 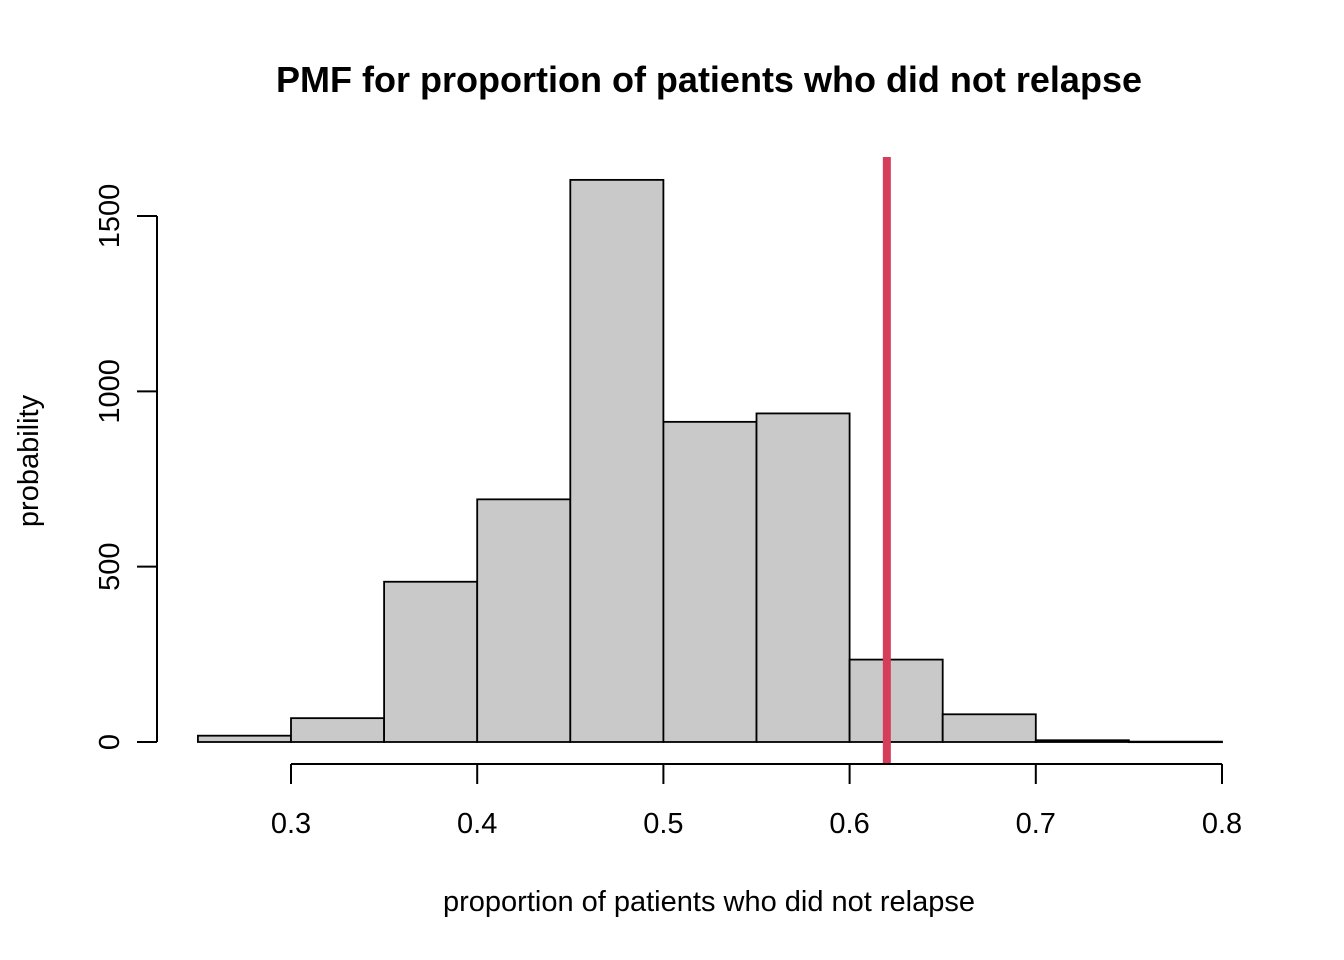 I want to click on x-tick-label: 0.4, so click(x=477, y=824).